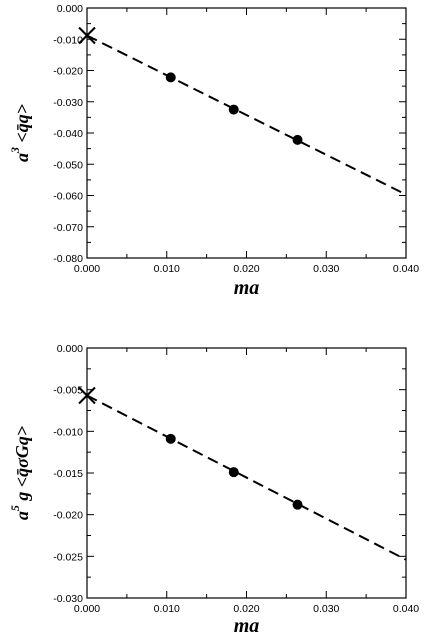  What do you see at coordinates (68, 134) in the screenshot?
I see `y-tick-label: -0.040` at bounding box center [68, 134].